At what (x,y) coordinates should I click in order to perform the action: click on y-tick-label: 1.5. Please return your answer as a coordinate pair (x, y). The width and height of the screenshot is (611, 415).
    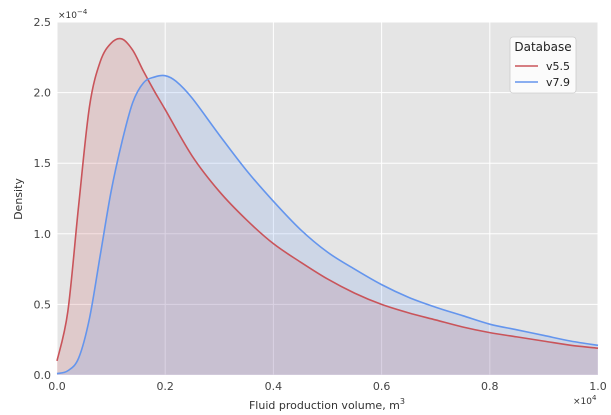
    Looking at the image, I should click on (43, 163).